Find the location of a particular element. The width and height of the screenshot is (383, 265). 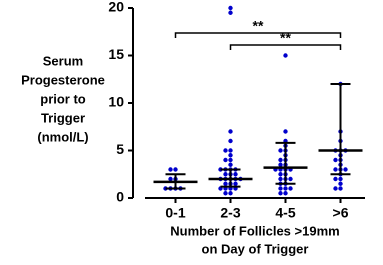

y-tick-label: 10 is located at coordinates (116, 102).